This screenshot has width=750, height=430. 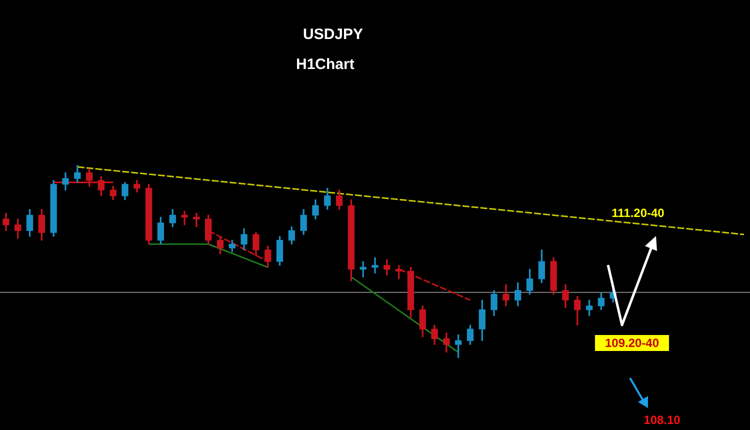 I want to click on chart-title: USDJPY, so click(x=333, y=34).